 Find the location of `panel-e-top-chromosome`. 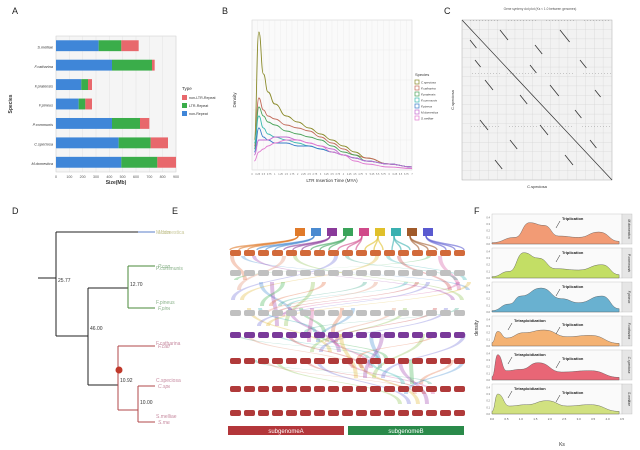

panel-e-top-chromosome is located at coordinates (348, 232).